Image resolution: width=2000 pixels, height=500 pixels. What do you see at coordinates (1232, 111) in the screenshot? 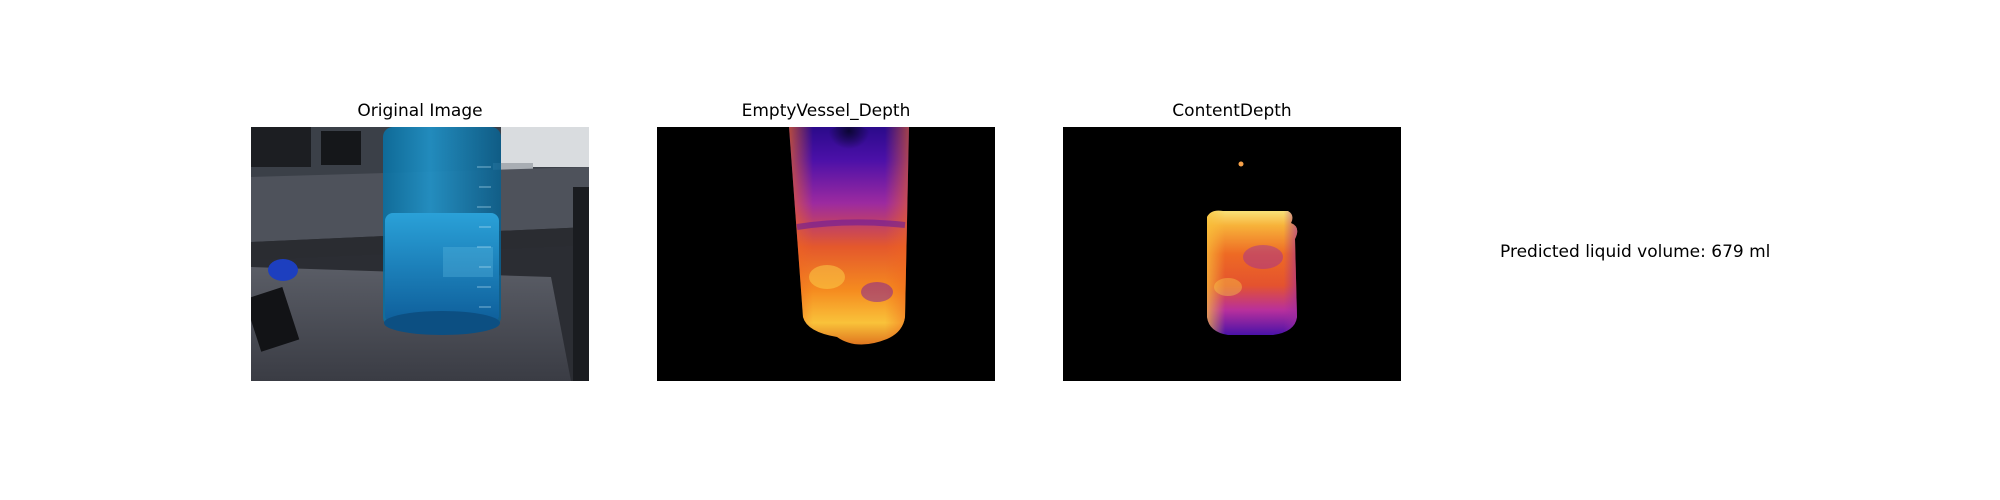
I see `panel-title-content-depth: ContentDepth` at bounding box center [1232, 111].